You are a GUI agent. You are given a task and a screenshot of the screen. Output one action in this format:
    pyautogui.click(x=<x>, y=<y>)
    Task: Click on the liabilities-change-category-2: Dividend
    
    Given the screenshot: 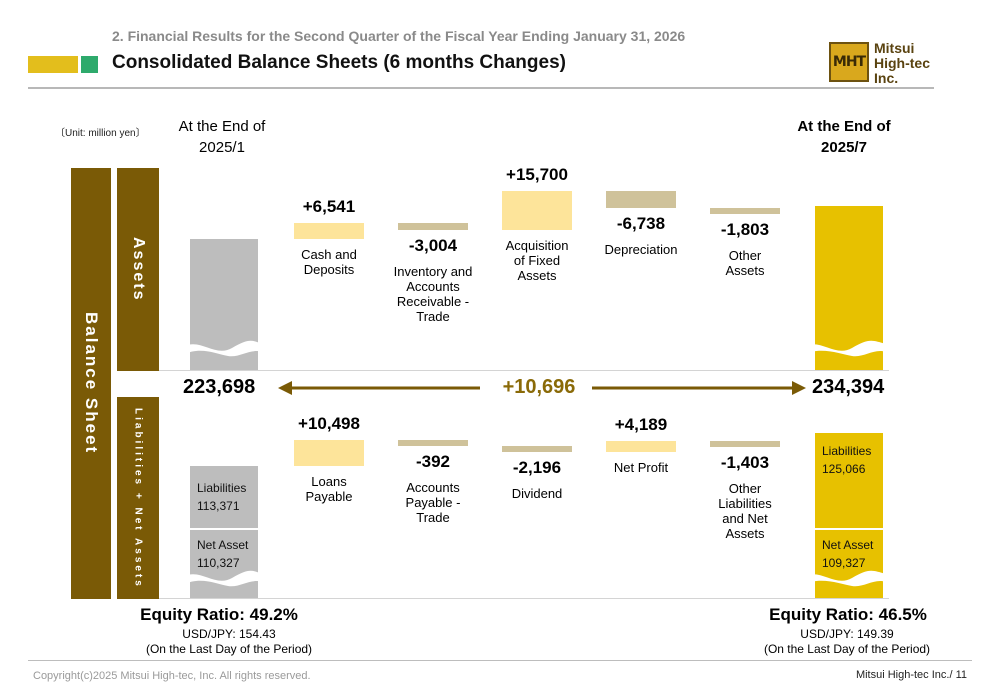 What is the action you would take?
    pyautogui.click(x=537, y=493)
    